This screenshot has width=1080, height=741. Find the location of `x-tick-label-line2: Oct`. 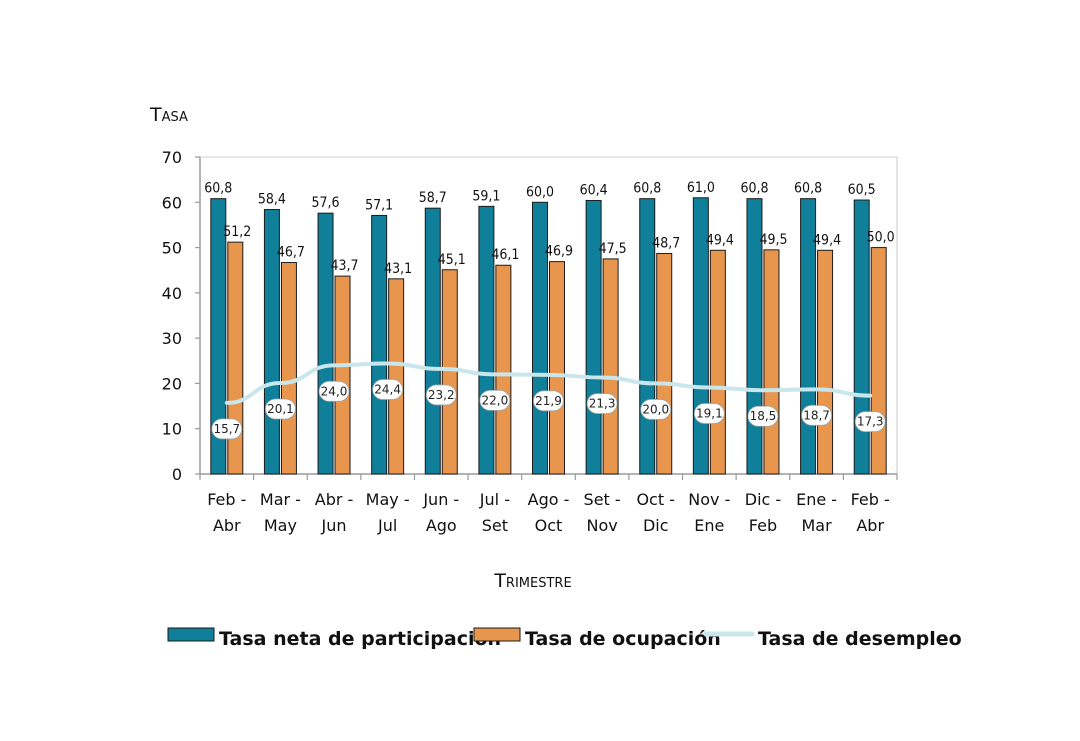

x-tick-label-line2: Oct is located at coordinates (549, 525).